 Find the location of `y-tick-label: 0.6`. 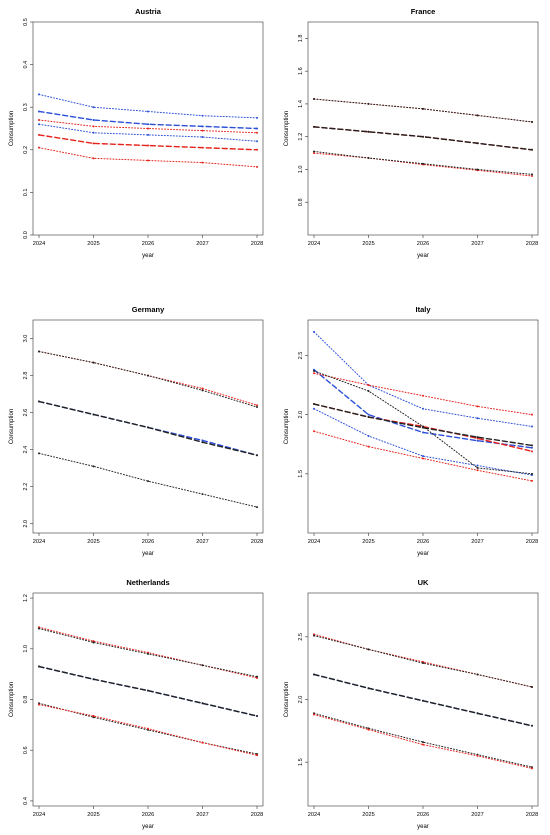

y-tick-label: 0.6 is located at coordinates (26, 750).